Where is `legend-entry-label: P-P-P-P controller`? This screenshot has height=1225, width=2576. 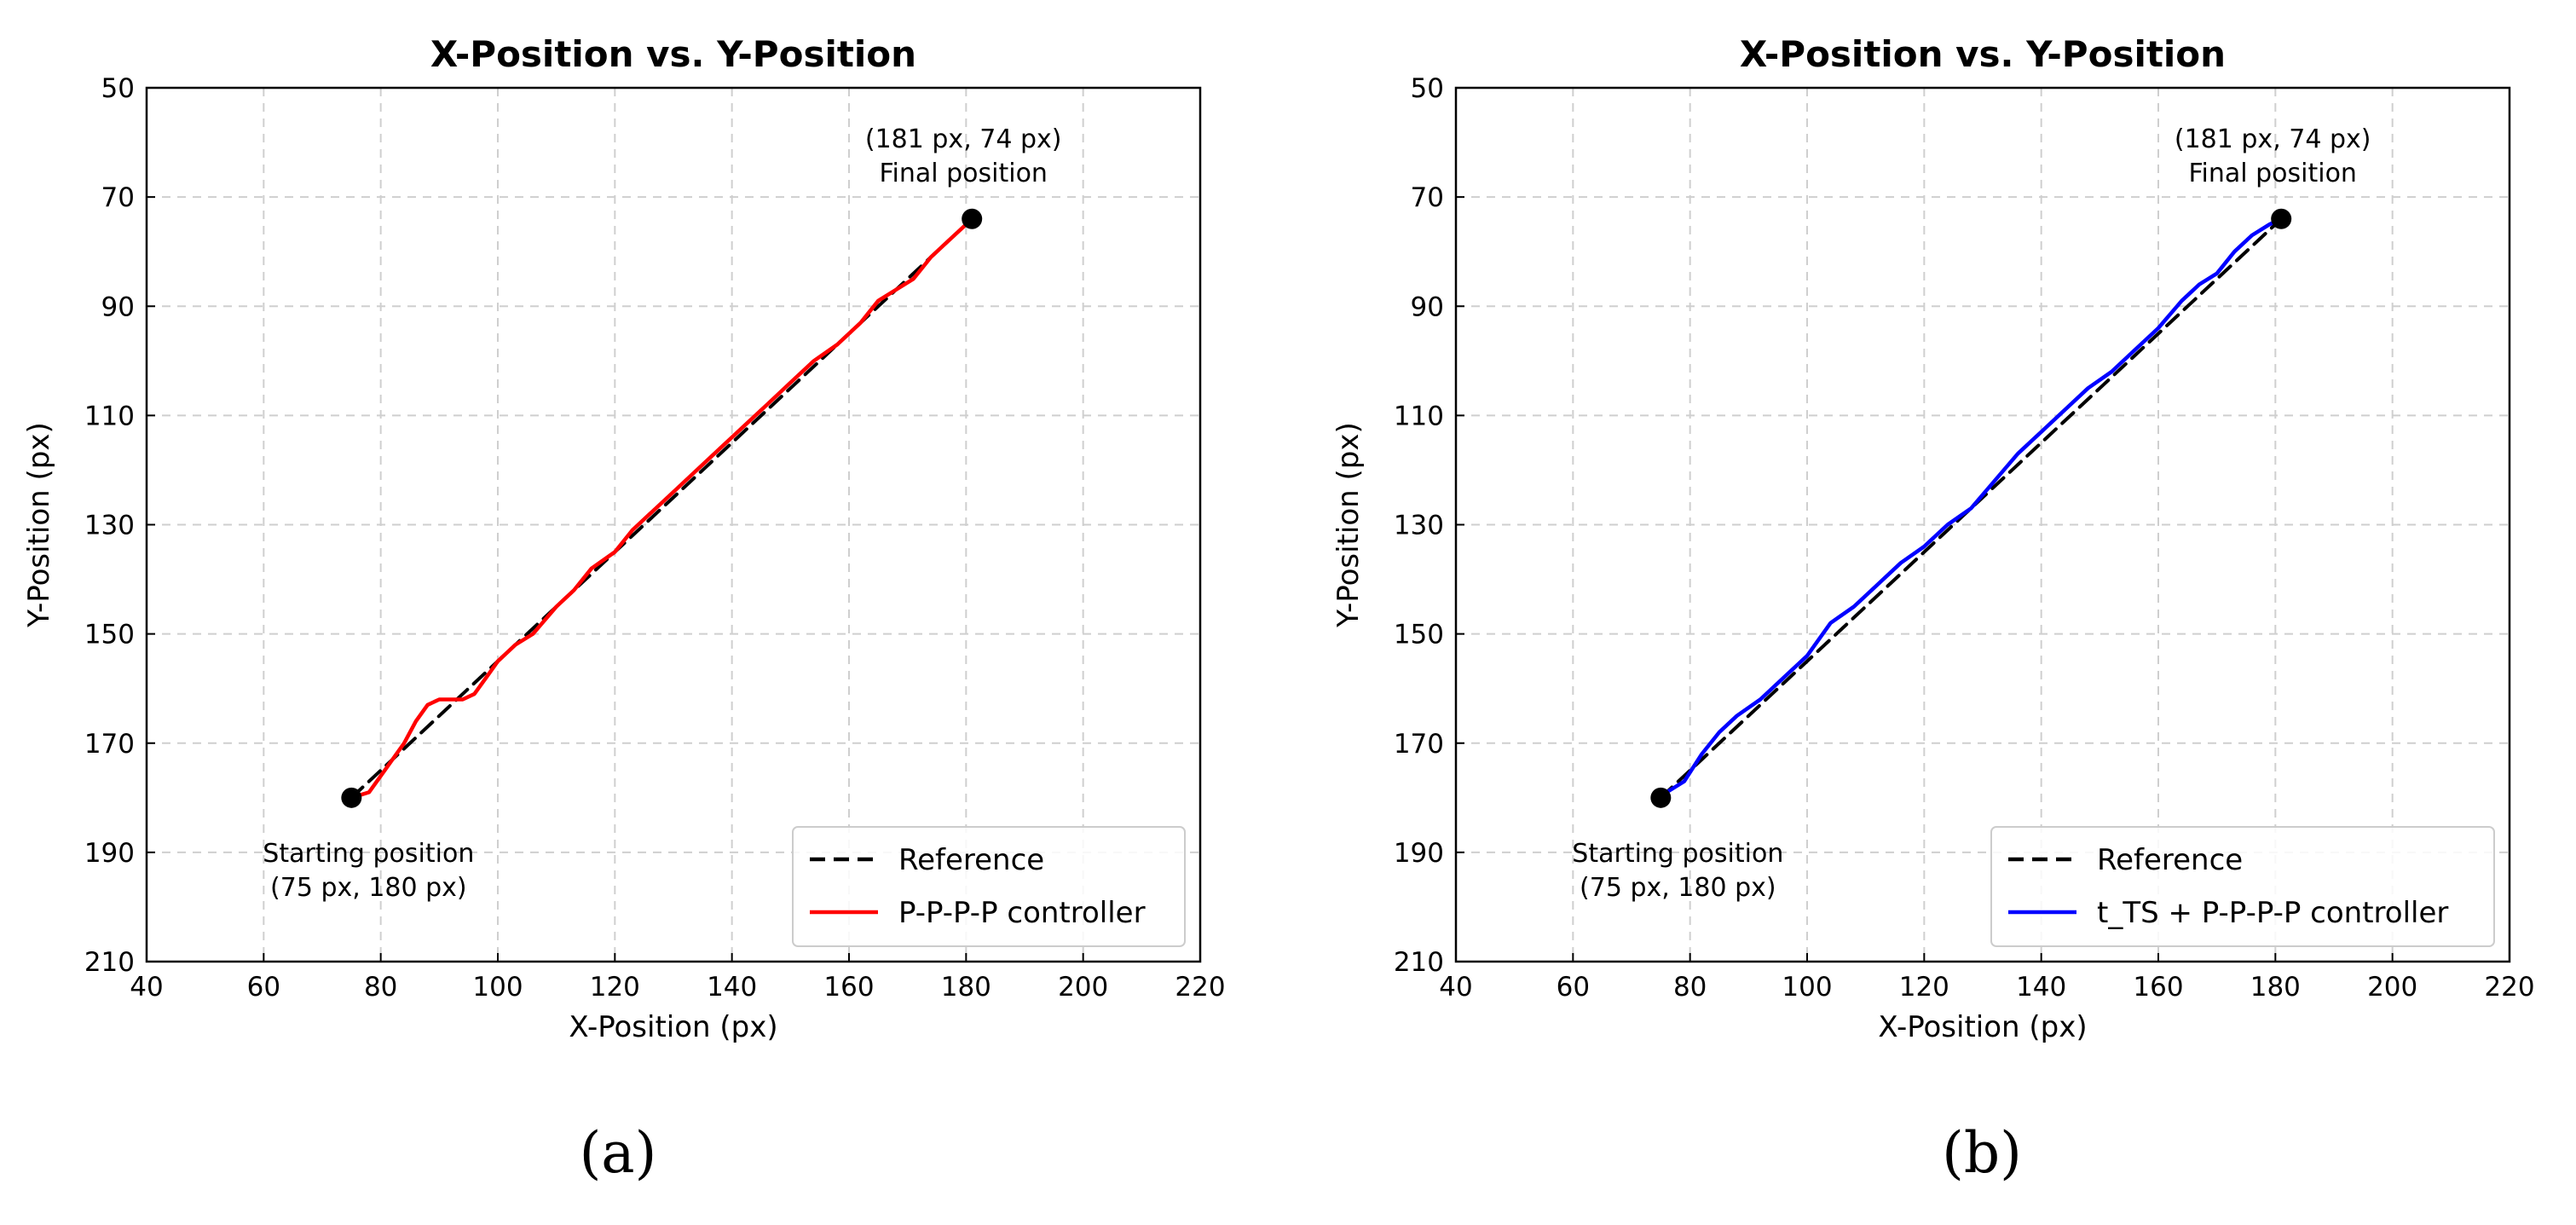 legend-entry-label: P-P-P-P controller is located at coordinates (1022, 913).